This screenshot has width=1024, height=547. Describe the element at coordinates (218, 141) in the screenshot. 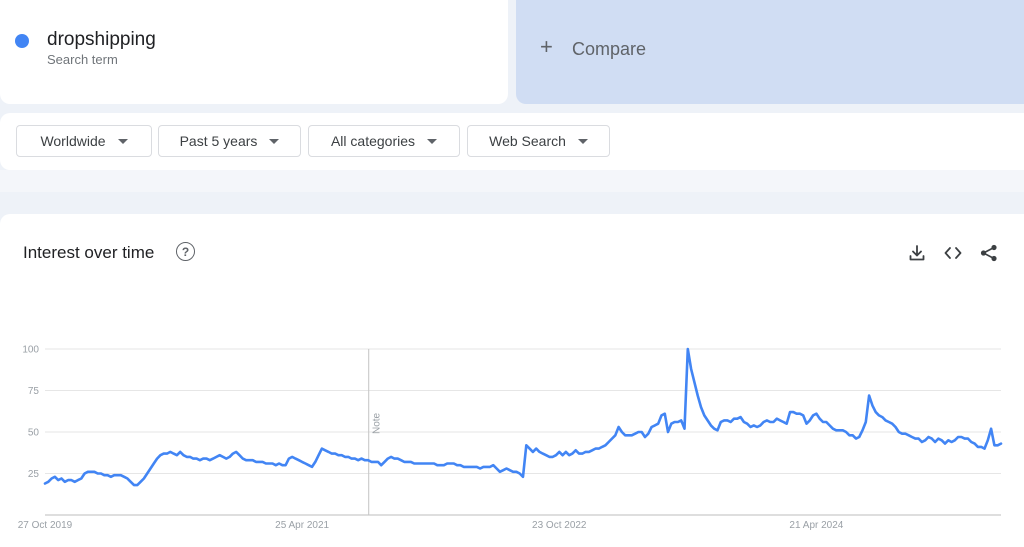

I see `period-dropdown-label: Past 5 years` at that location.